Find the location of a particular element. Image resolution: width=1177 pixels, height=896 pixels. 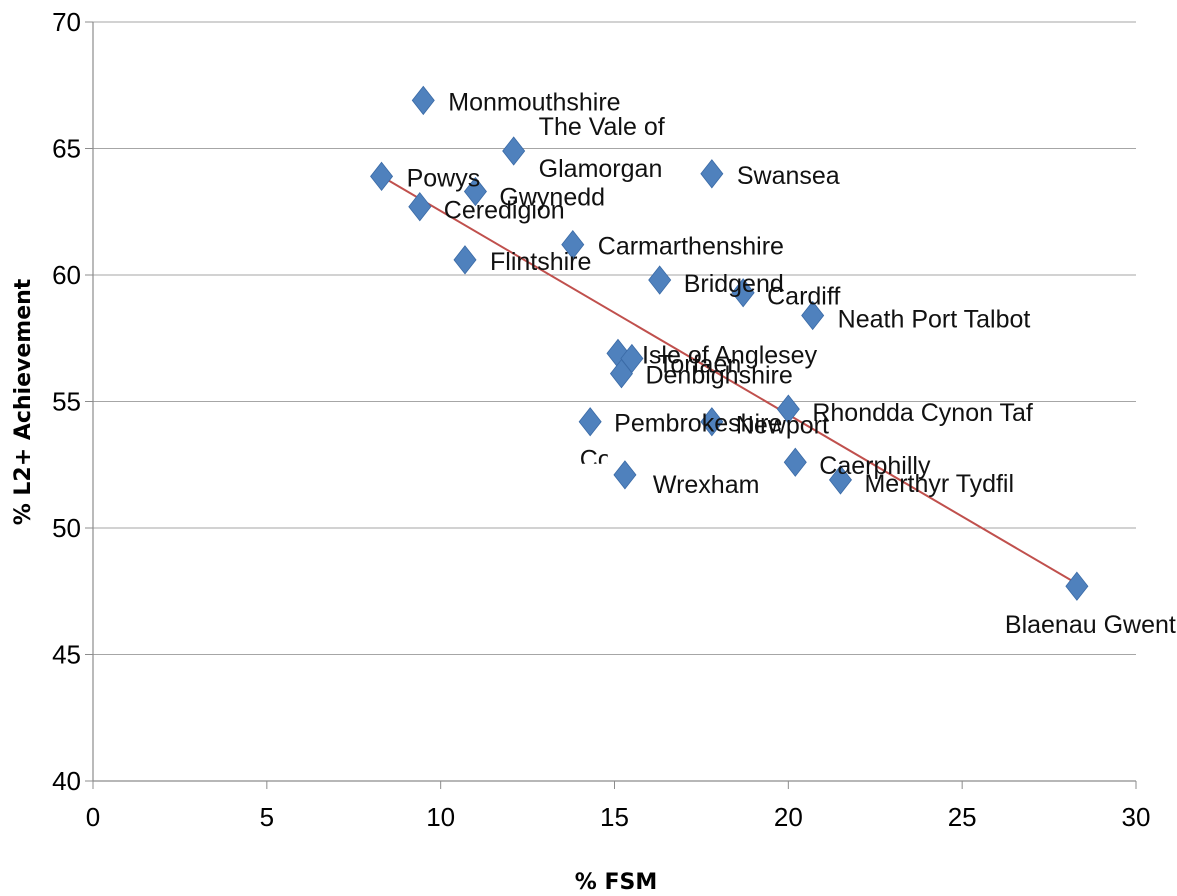

point-label: Flintshire is located at coordinates (540, 262).